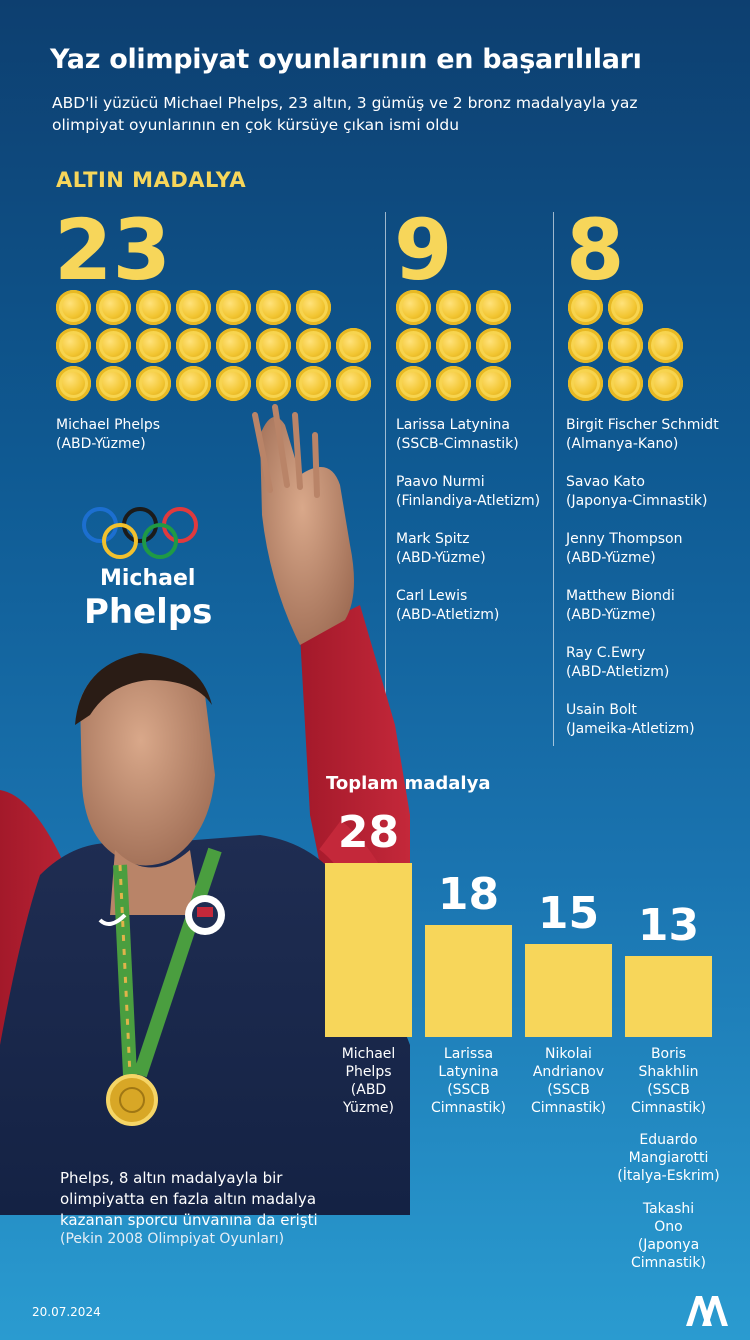  I want to click on athlete-entry: Jenny Thompson (ABD-Yüzme), so click(624, 549).